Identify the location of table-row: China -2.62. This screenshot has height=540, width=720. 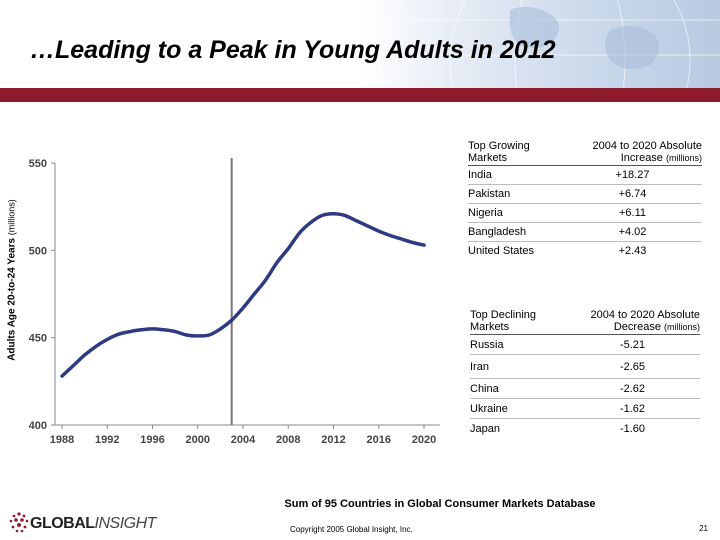
(585, 388).